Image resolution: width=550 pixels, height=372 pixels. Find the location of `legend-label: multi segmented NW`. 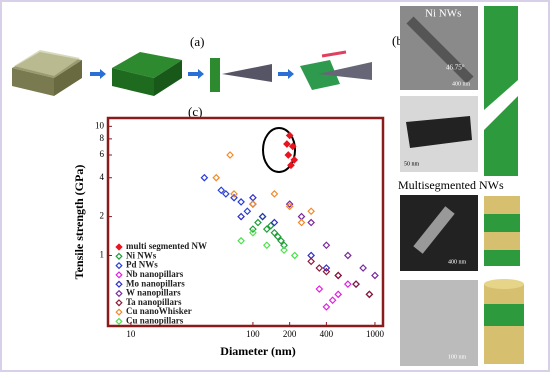

legend-label: multi segmented NW is located at coordinates (166, 246).